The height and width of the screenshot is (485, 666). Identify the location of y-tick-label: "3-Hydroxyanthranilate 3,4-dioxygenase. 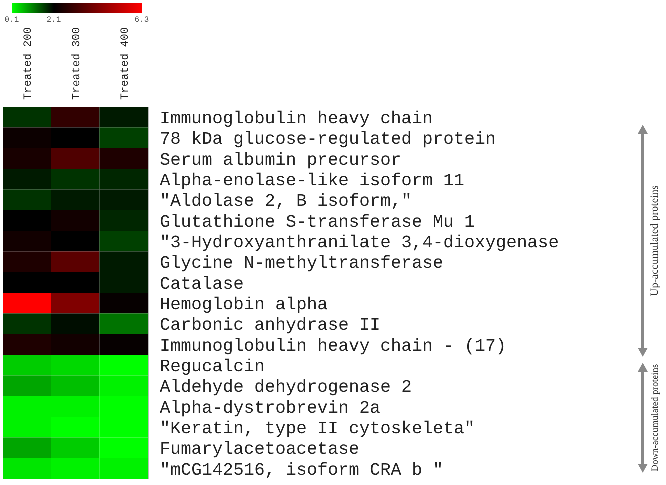
(360, 243).